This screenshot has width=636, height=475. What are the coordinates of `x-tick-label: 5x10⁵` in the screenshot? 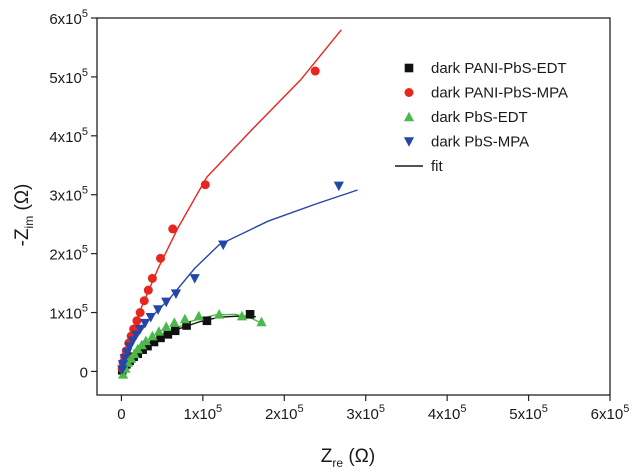 It's located at (528, 413).